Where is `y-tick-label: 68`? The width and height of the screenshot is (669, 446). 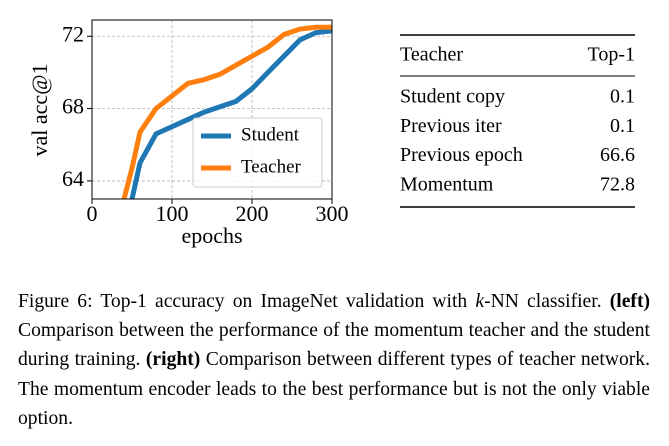 y-tick-label: 68 is located at coordinates (73, 106).